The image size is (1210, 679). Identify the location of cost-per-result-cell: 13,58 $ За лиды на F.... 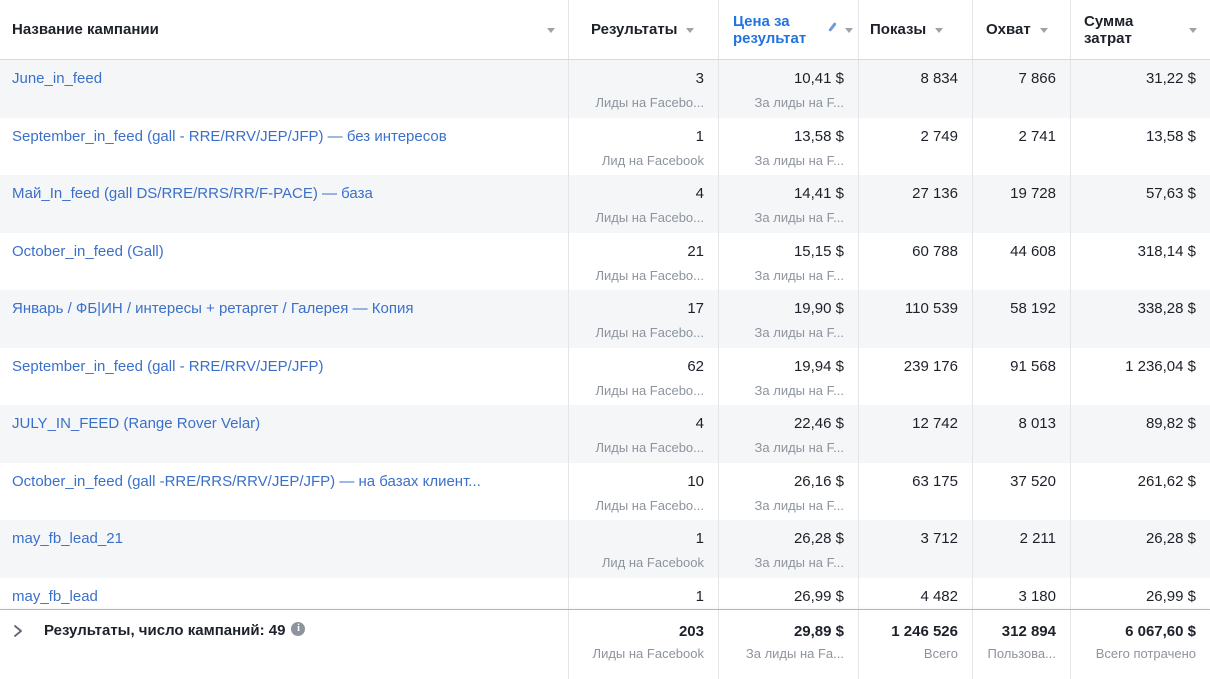
(788, 146).